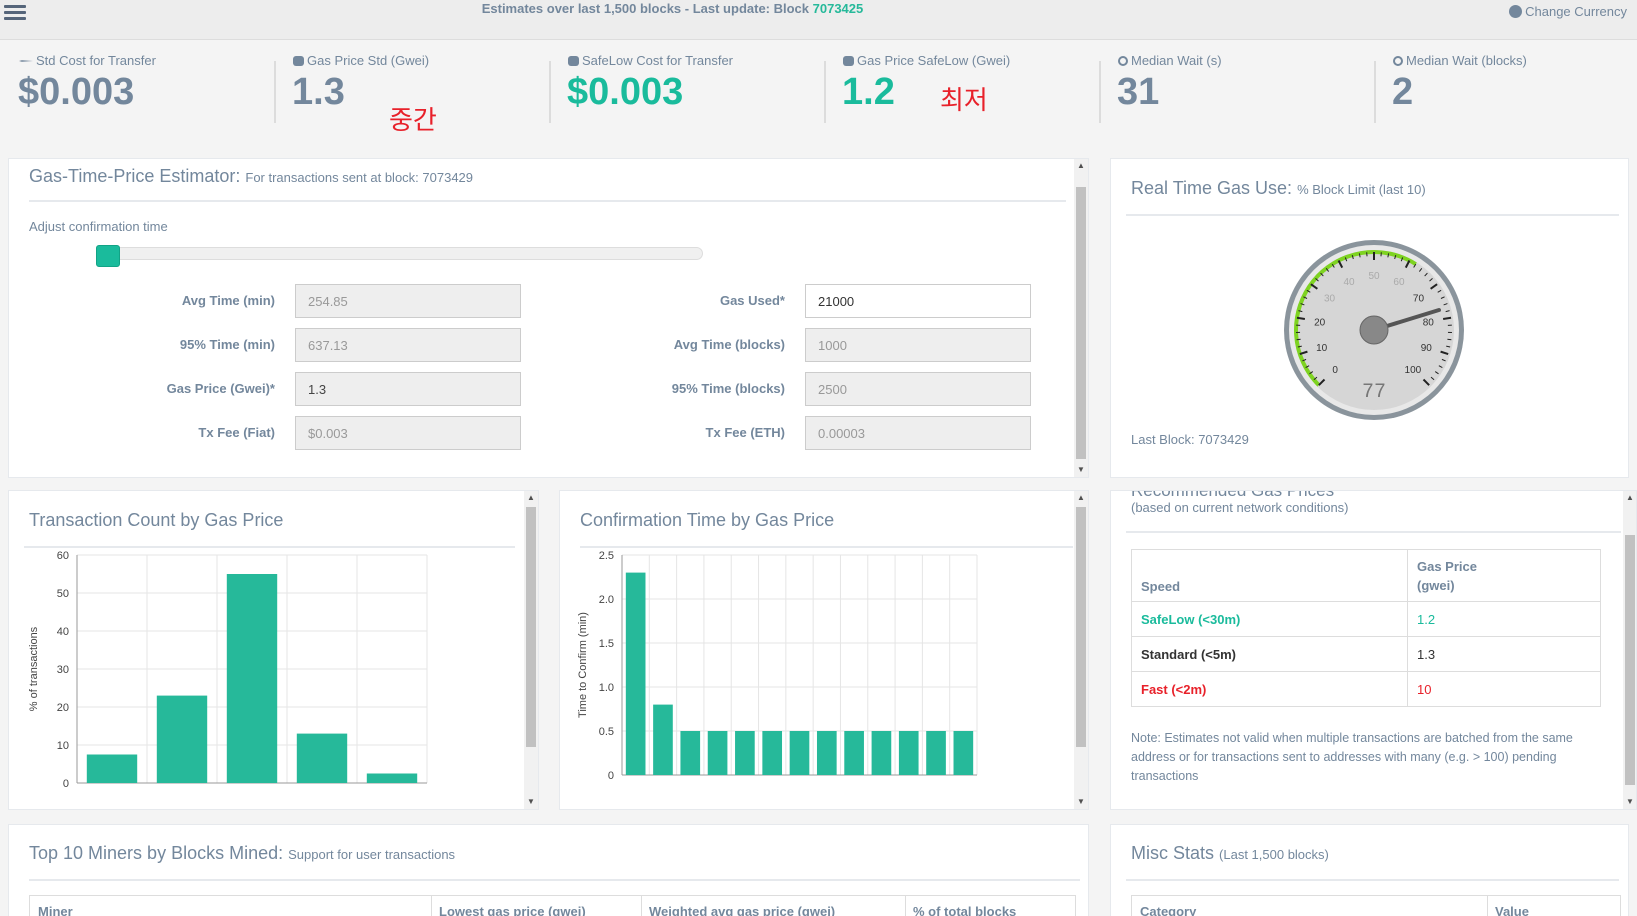 The image size is (1637, 916). Describe the element at coordinates (707, 520) in the screenshot. I see `conf-time-title: Confirmation Time by Gas Price` at that location.